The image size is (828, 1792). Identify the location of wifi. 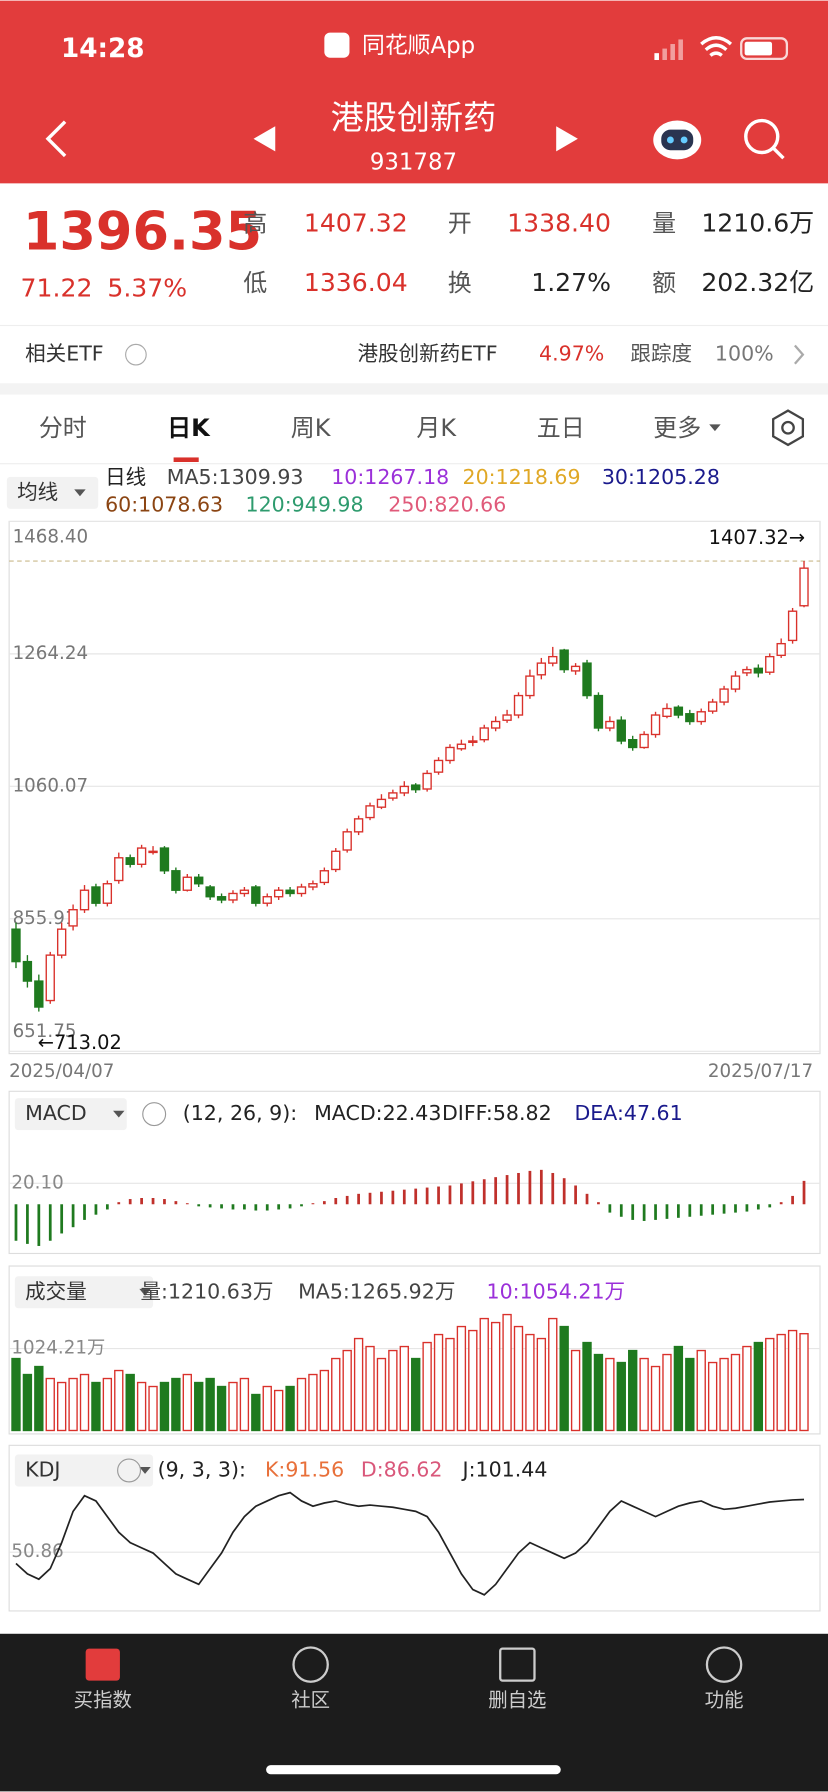
(716, 46).